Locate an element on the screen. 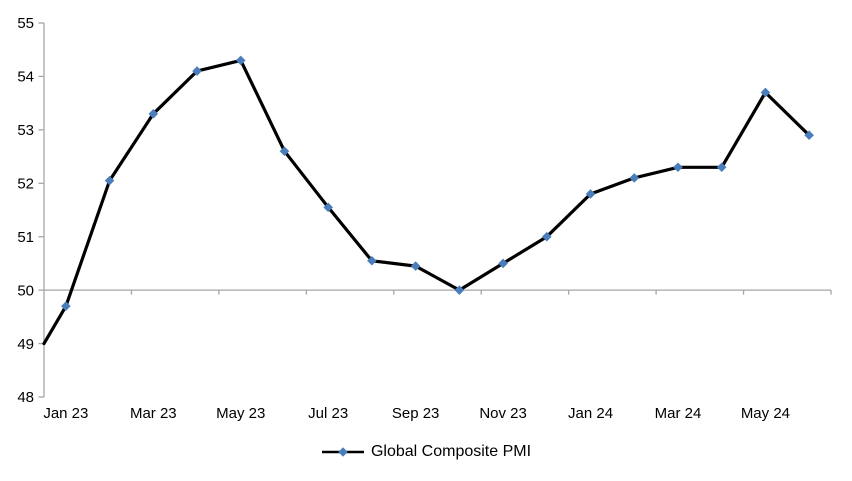  legend-line-marker-icon is located at coordinates (342, 452).